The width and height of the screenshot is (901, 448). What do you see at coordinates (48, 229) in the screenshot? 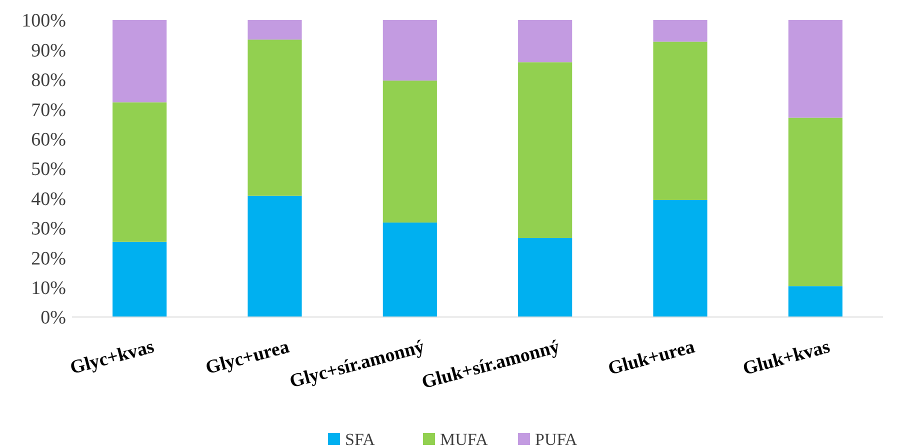
I see `y-tick-label: 30%` at bounding box center [48, 229].